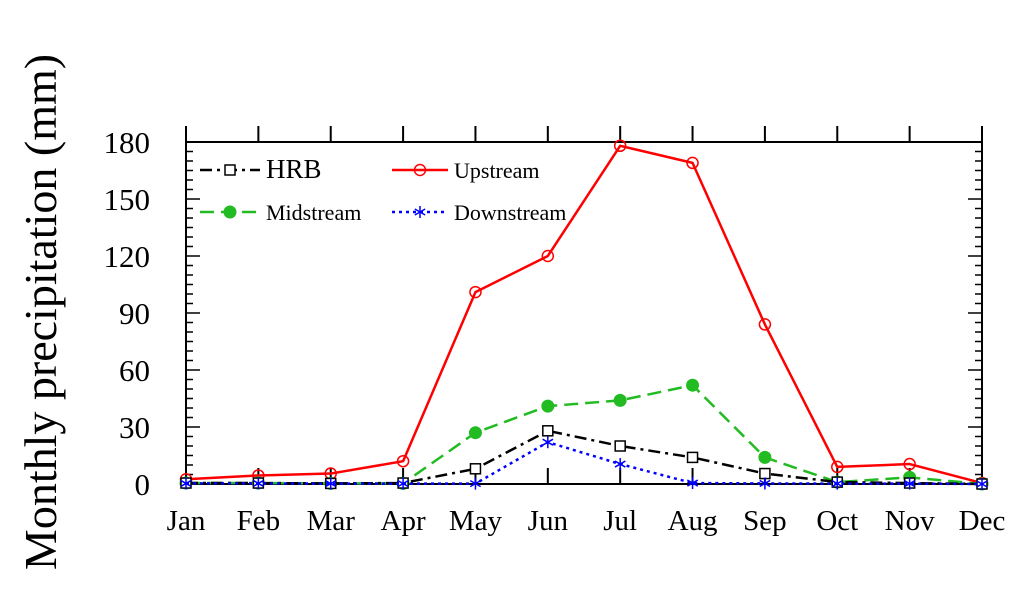 This screenshot has width=1024, height=615. What do you see at coordinates (259, 521) in the screenshot?
I see `x-tick-label: Feb` at bounding box center [259, 521].